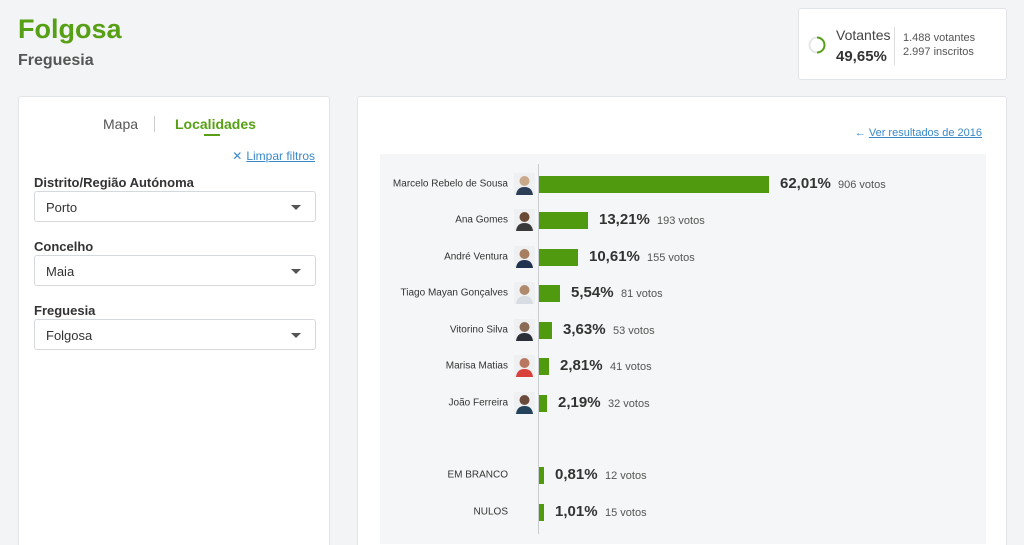  I want to click on previous-results-label: Ver resultados de 2016, so click(925, 133).